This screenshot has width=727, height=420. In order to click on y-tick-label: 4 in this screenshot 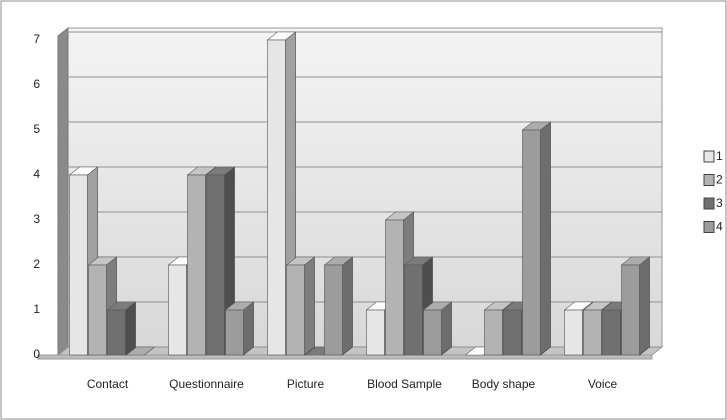, I will do `click(36, 174)`.